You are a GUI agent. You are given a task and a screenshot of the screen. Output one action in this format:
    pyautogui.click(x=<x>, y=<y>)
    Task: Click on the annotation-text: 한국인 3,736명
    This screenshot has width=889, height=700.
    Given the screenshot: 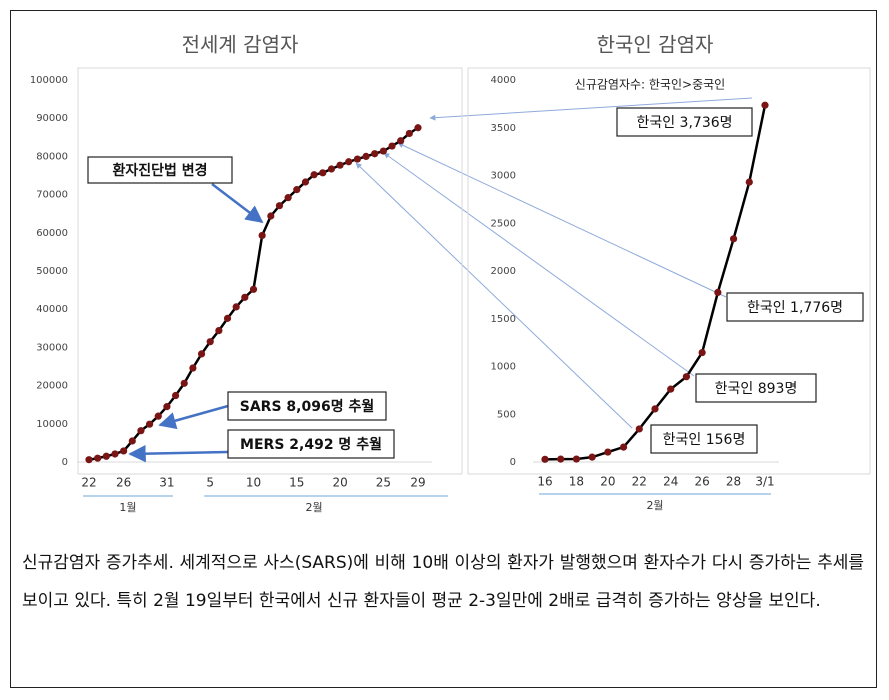 What is the action you would take?
    pyautogui.click(x=684, y=123)
    